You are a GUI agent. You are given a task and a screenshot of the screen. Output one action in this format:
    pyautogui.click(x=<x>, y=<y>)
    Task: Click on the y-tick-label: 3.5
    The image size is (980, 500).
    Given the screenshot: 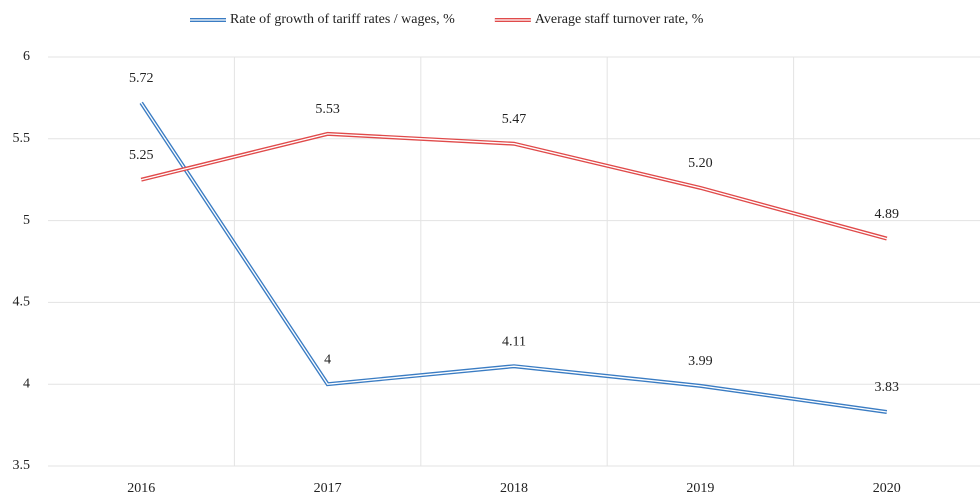 What is the action you would take?
    pyautogui.click(x=22, y=465)
    